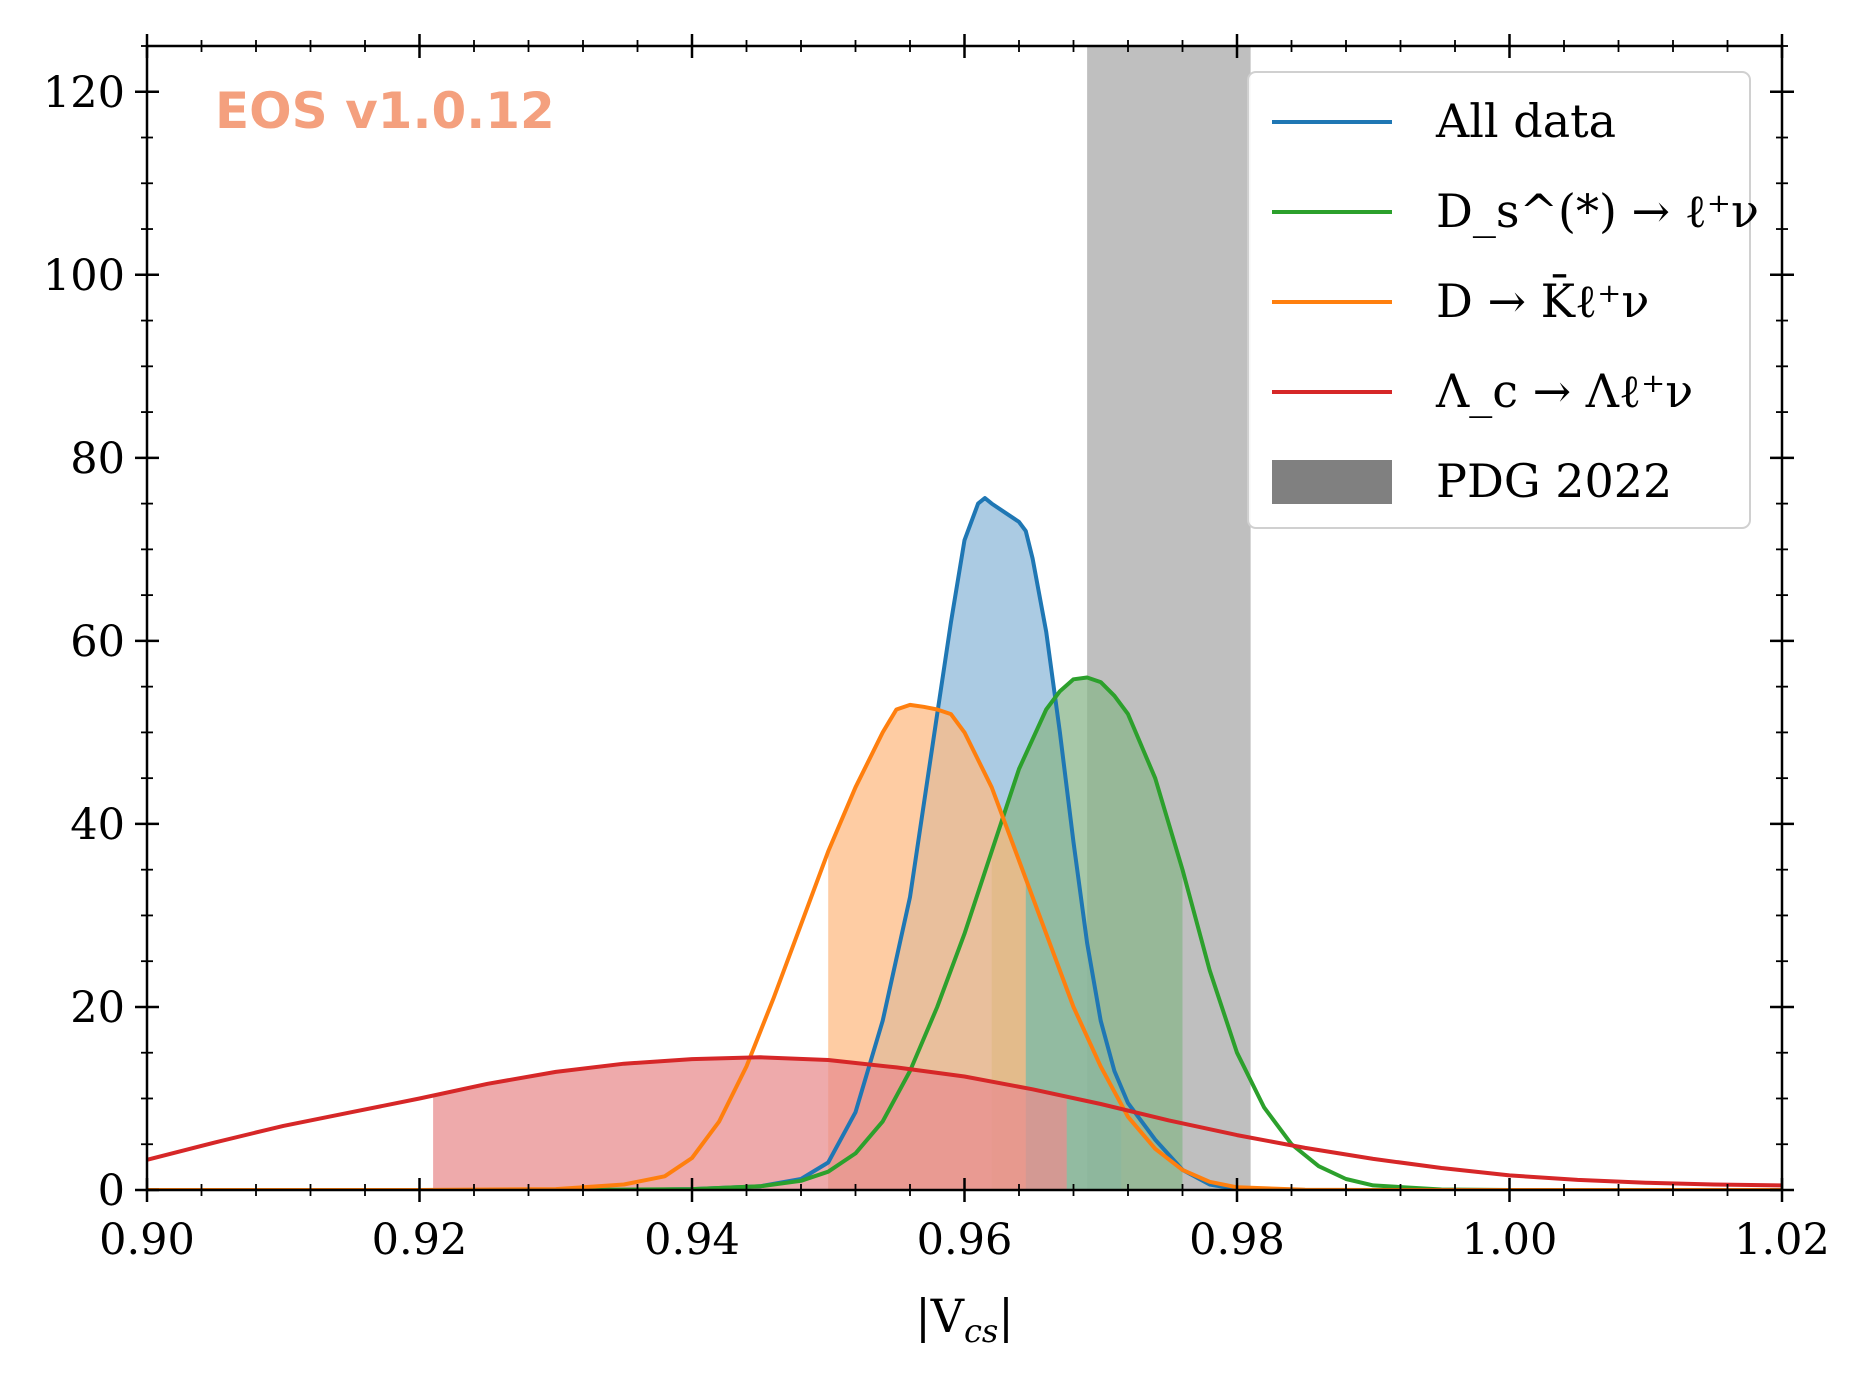  What do you see at coordinates (420, 1240) in the screenshot?
I see `x-tick-label: 0.92` at bounding box center [420, 1240].